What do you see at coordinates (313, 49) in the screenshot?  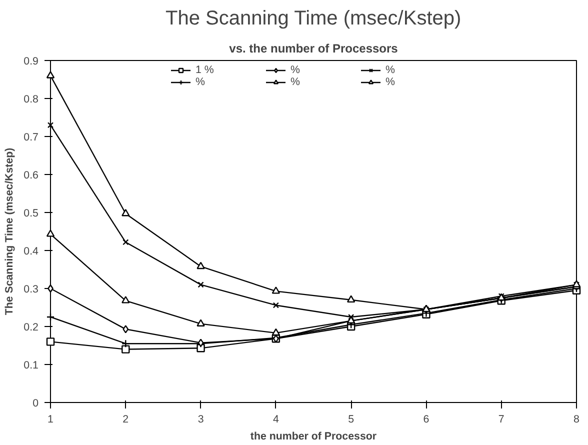 I see `chart-subtitle: vs. the number of Processors` at bounding box center [313, 49].